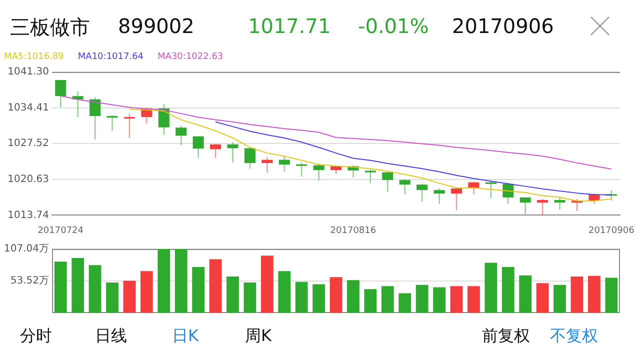 This screenshot has width=640, height=360. Describe the element at coordinates (353, 231) in the screenshot. I see `x-tick-label: 20170816` at that location.